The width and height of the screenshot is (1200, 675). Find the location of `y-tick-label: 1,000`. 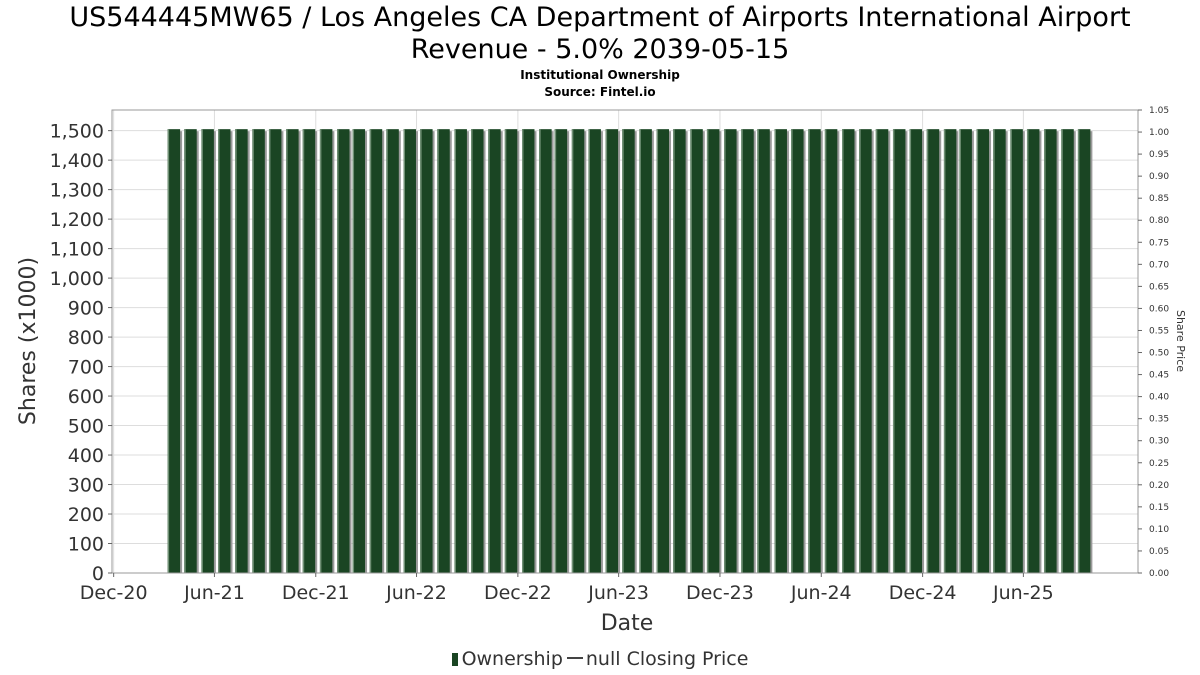

y-tick-label: 1,000 is located at coordinates (77, 279).